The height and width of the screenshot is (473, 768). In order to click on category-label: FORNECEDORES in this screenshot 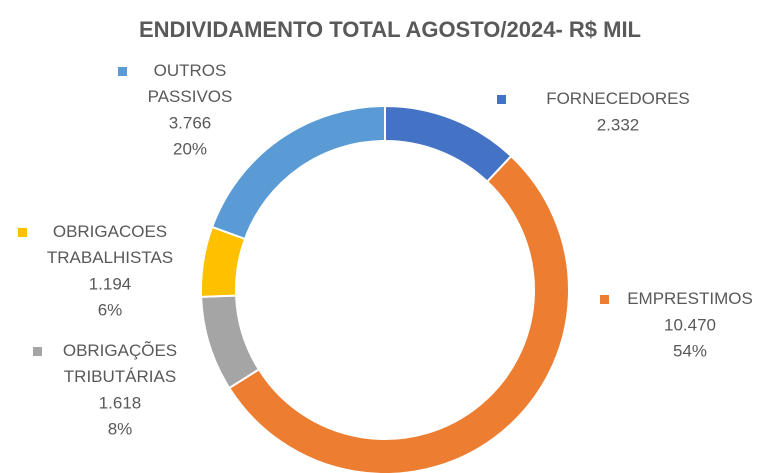, I will do `click(618, 98)`.